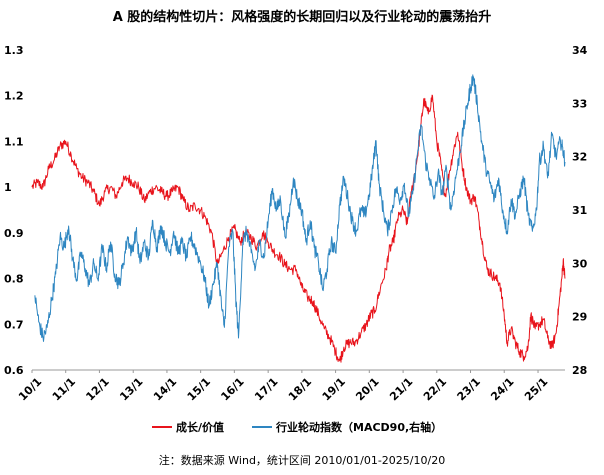  What do you see at coordinates (579, 103) in the screenshot?
I see `right-tick-label: 33` at bounding box center [579, 103].